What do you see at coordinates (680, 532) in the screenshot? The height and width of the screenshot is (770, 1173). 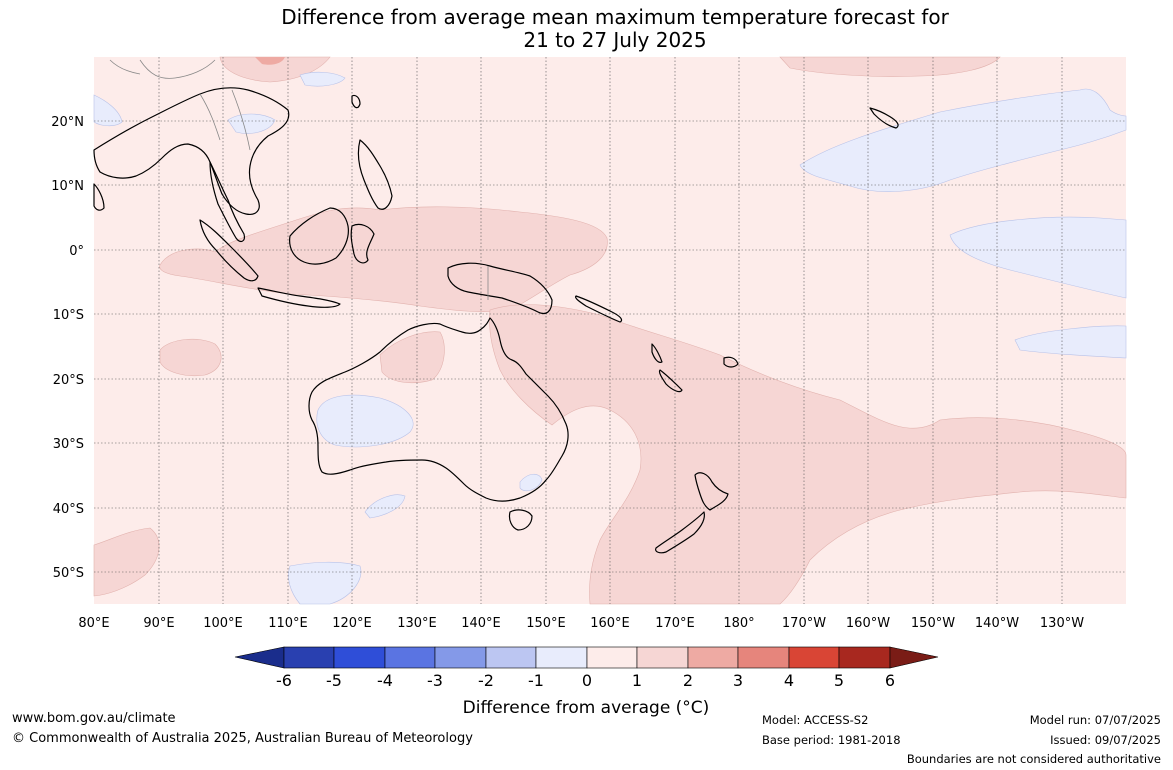 I see `south-island-outline` at bounding box center [680, 532].